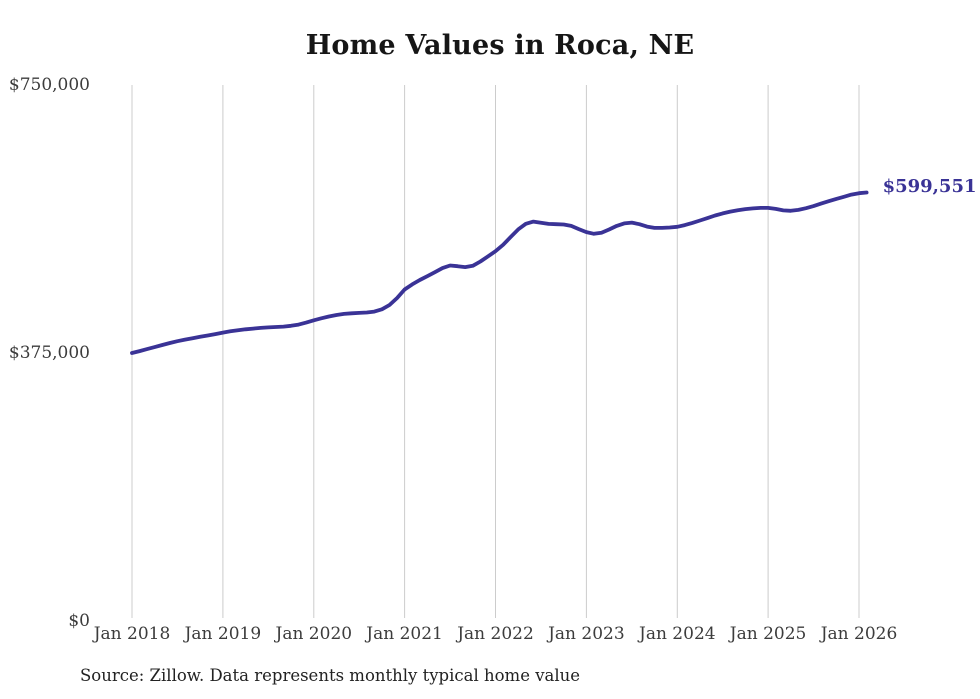  I want to click on x-tick-label: Jan 2024, so click(677, 634).